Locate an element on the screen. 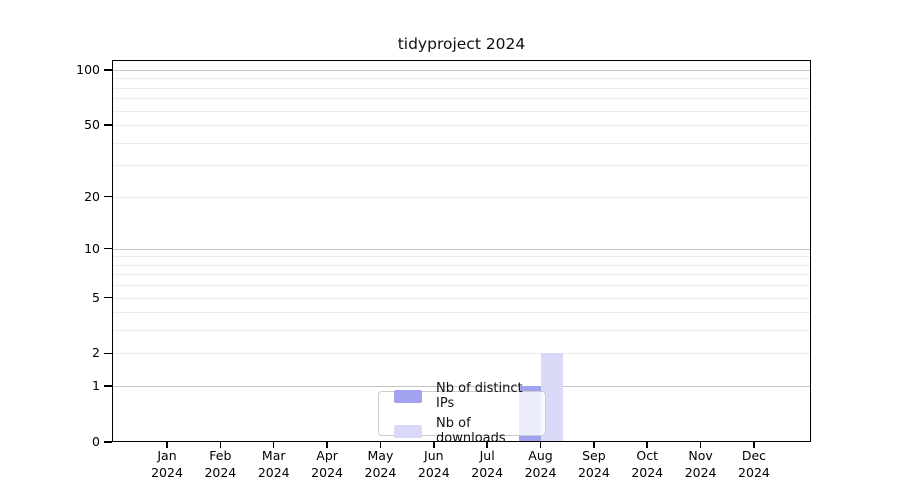 This screenshot has height=500, width=900. x-tick-label: Dec 2024 is located at coordinates (754, 464).